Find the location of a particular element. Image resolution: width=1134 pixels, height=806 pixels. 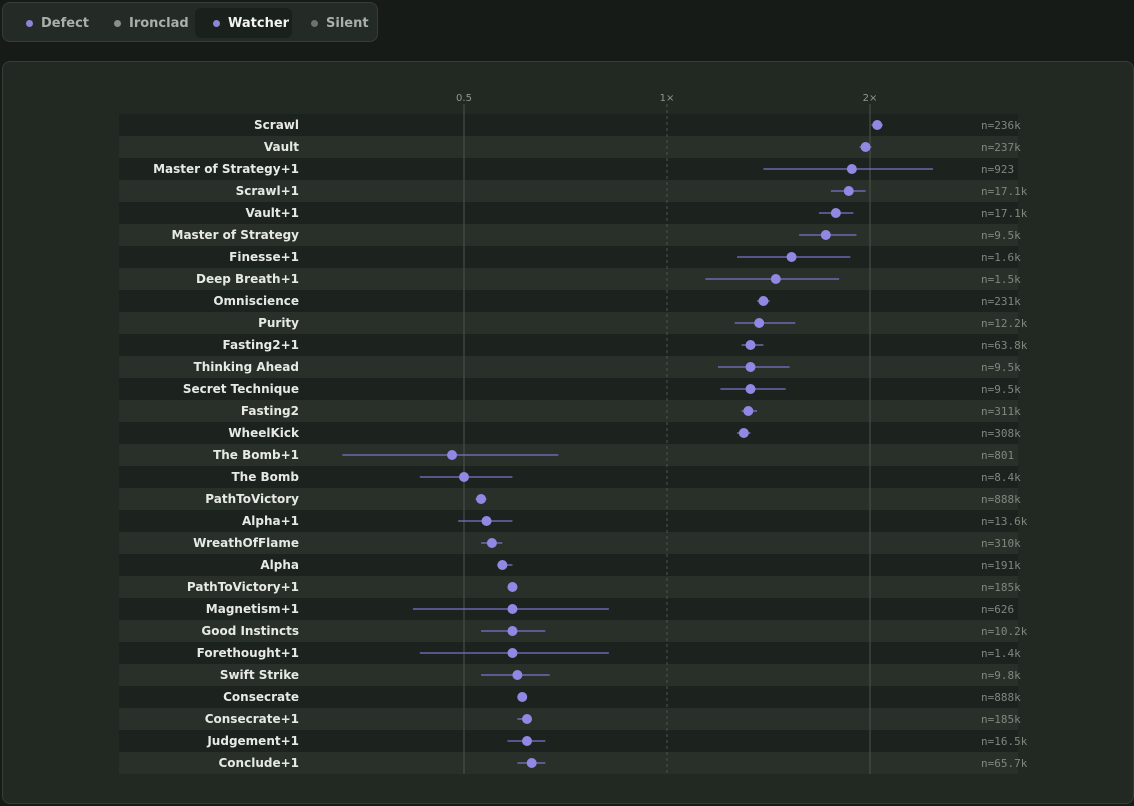

x-tick-label: 2× is located at coordinates (870, 98).